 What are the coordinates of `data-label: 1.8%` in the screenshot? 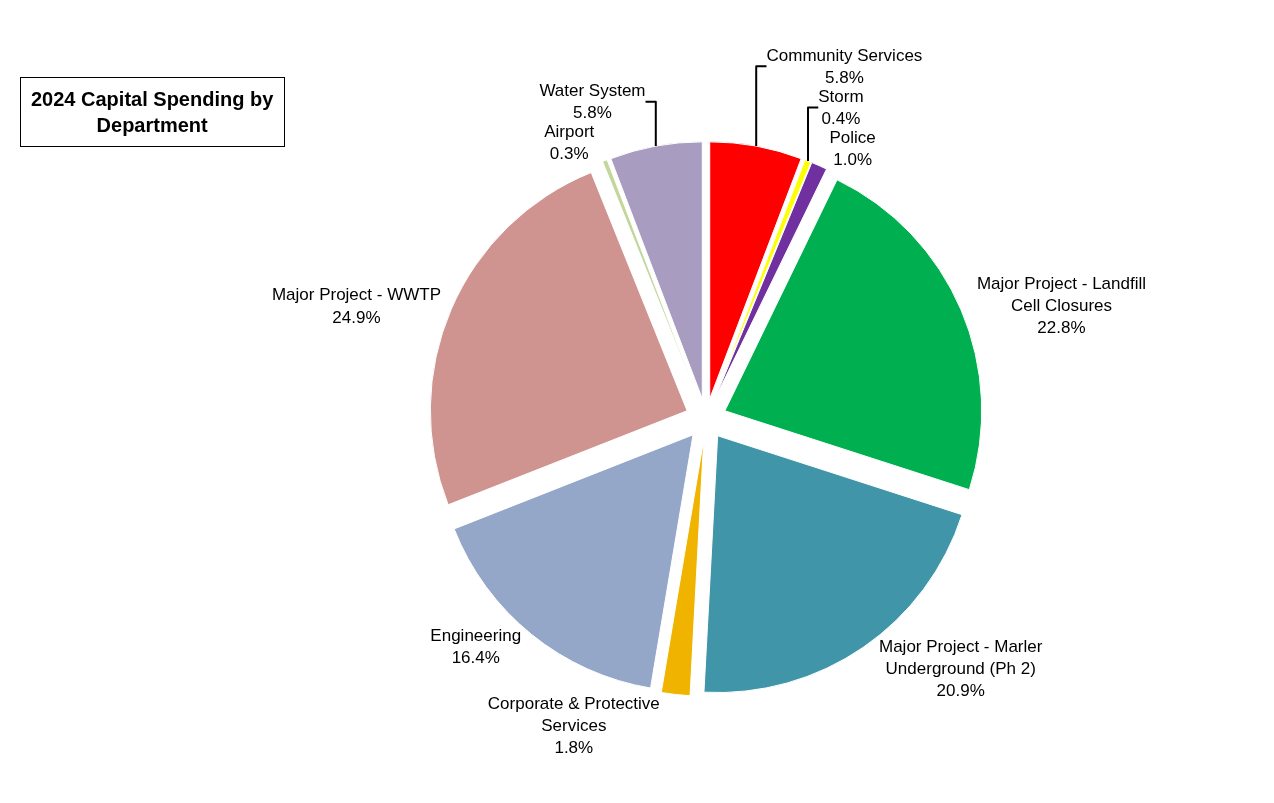 It's located at (574, 748).